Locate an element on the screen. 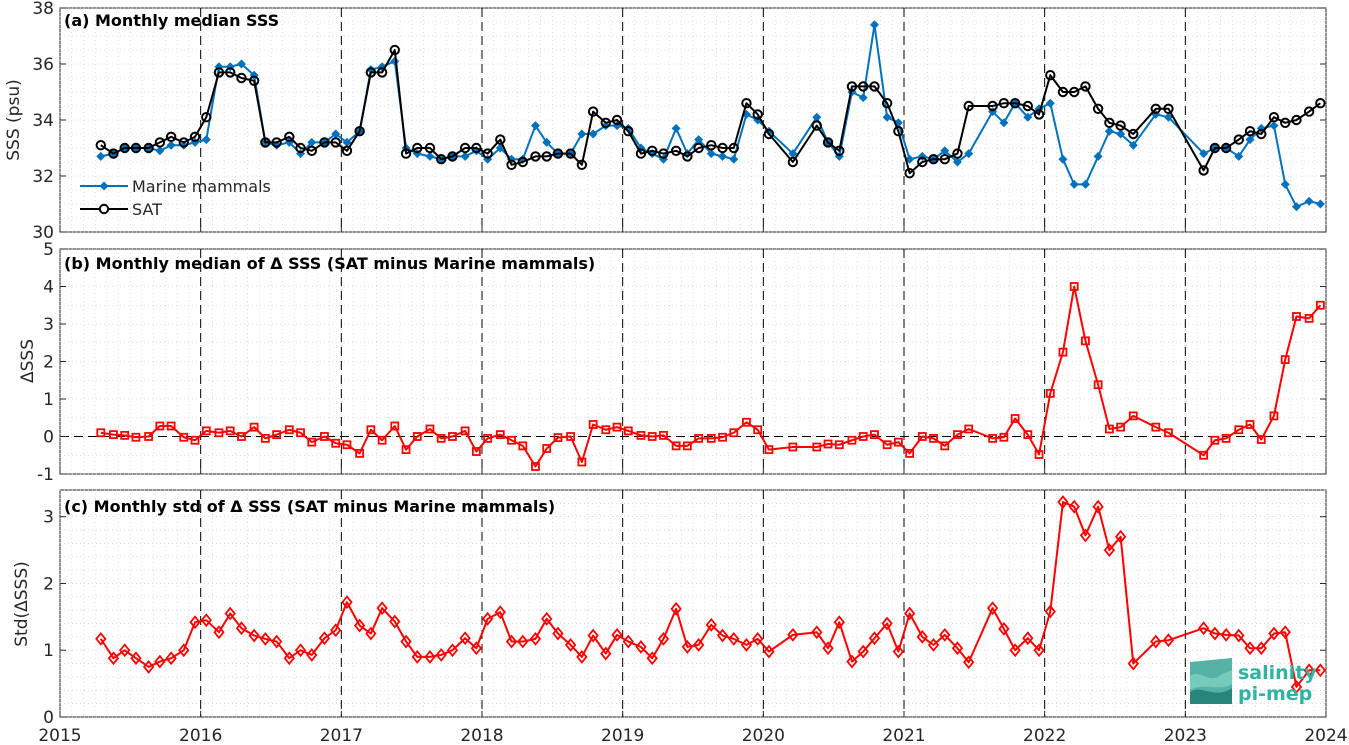 Image resolution: width=1349 pixels, height=745 pixels. ytick-label: 36 is located at coordinates (43, 65).